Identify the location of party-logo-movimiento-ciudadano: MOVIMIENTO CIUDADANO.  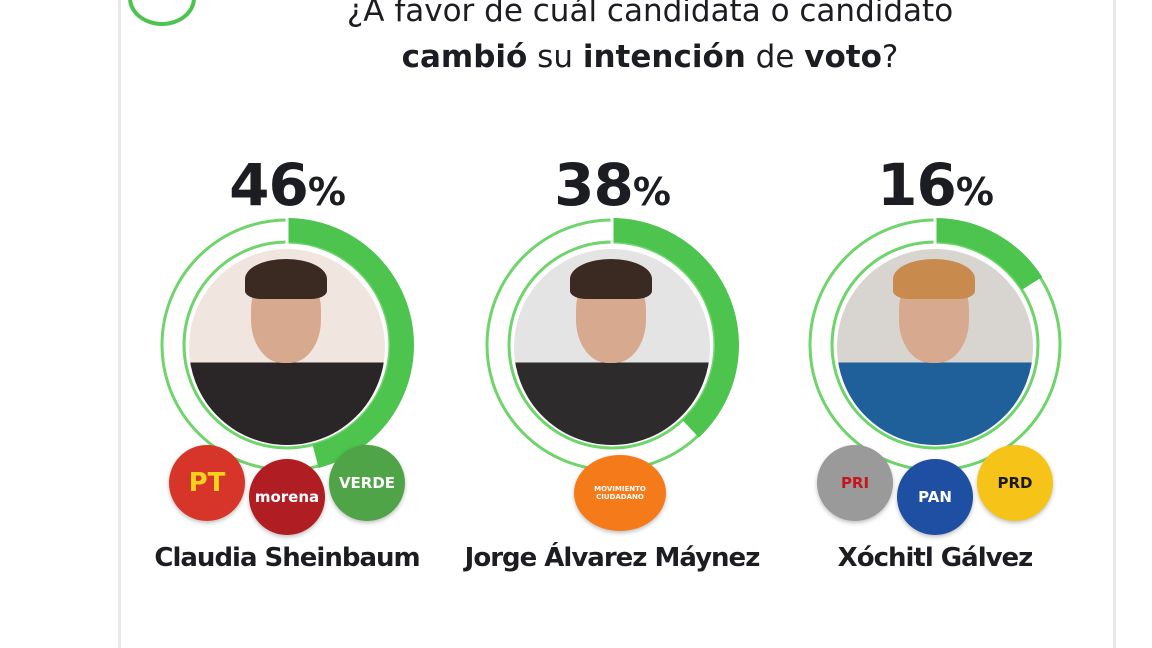
(620, 493).